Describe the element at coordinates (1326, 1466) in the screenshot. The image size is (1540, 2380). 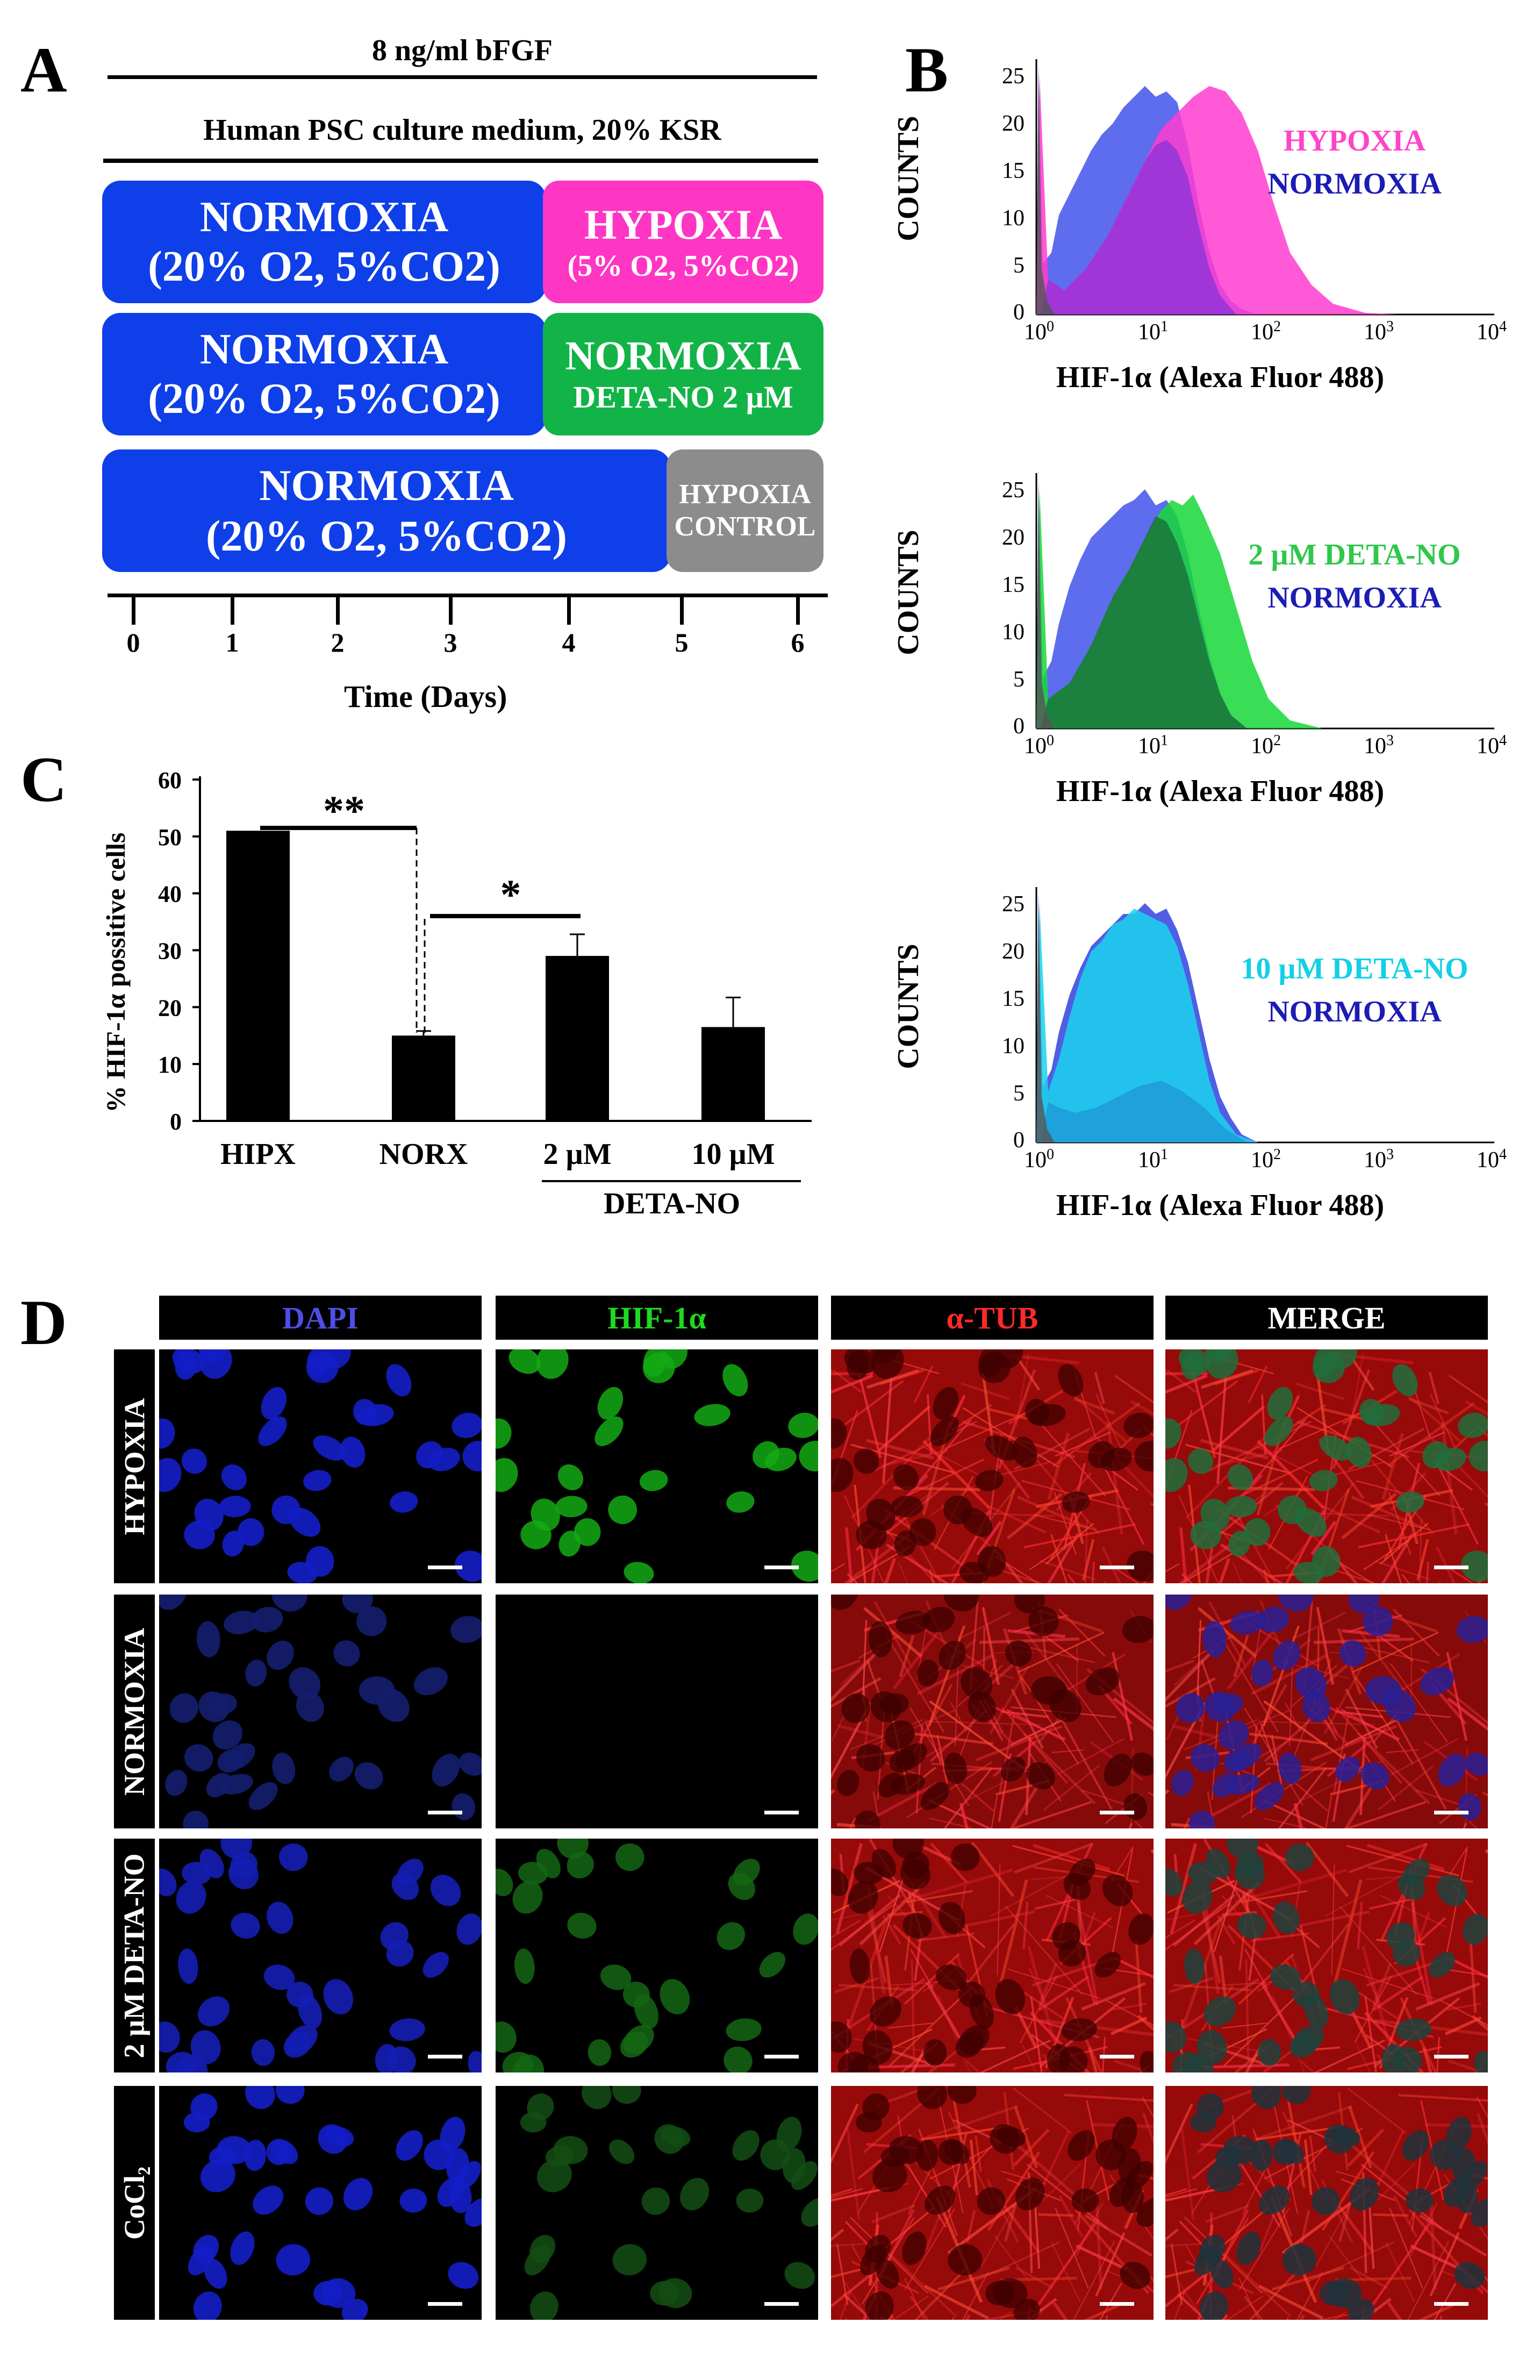
I see `micrograph-merge-hypoxia` at that location.